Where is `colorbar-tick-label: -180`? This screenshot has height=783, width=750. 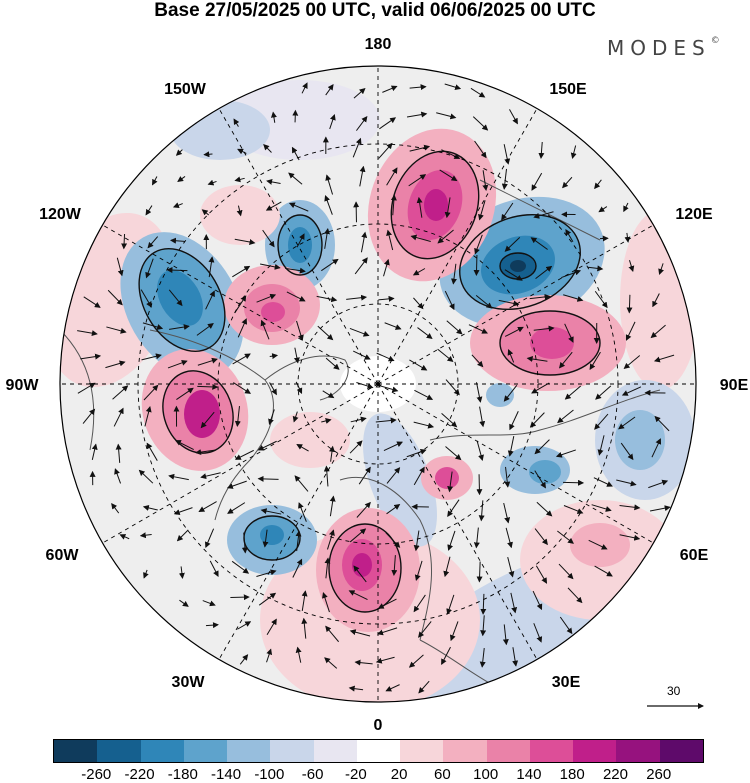 colorbar-tick-label: -180 is located at coordinates (182, 774).